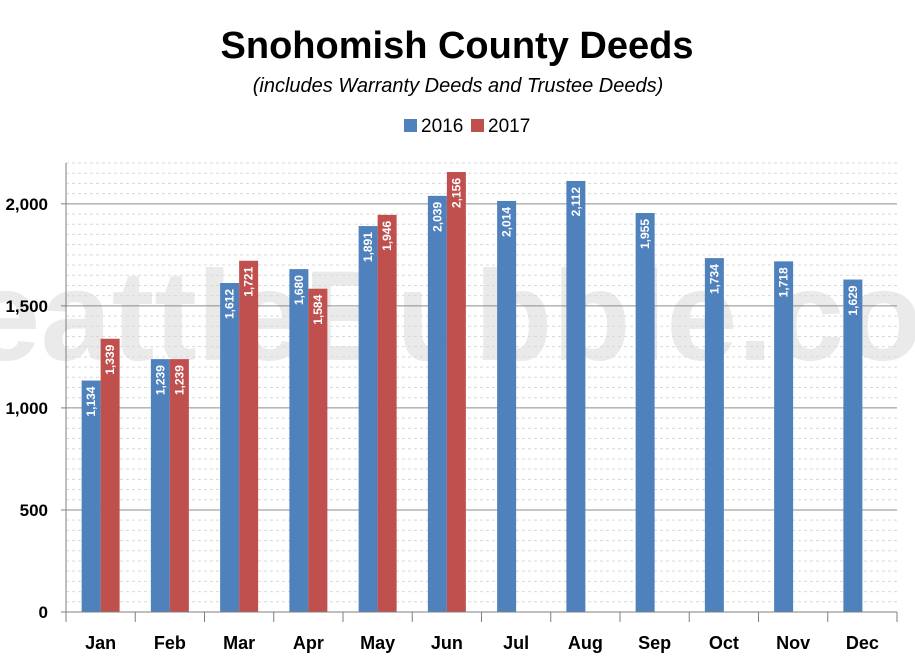 The width and height of the screenshot is (915, 666). I want to click on data-label-2017-jan: 1,339, so click(110, 359).